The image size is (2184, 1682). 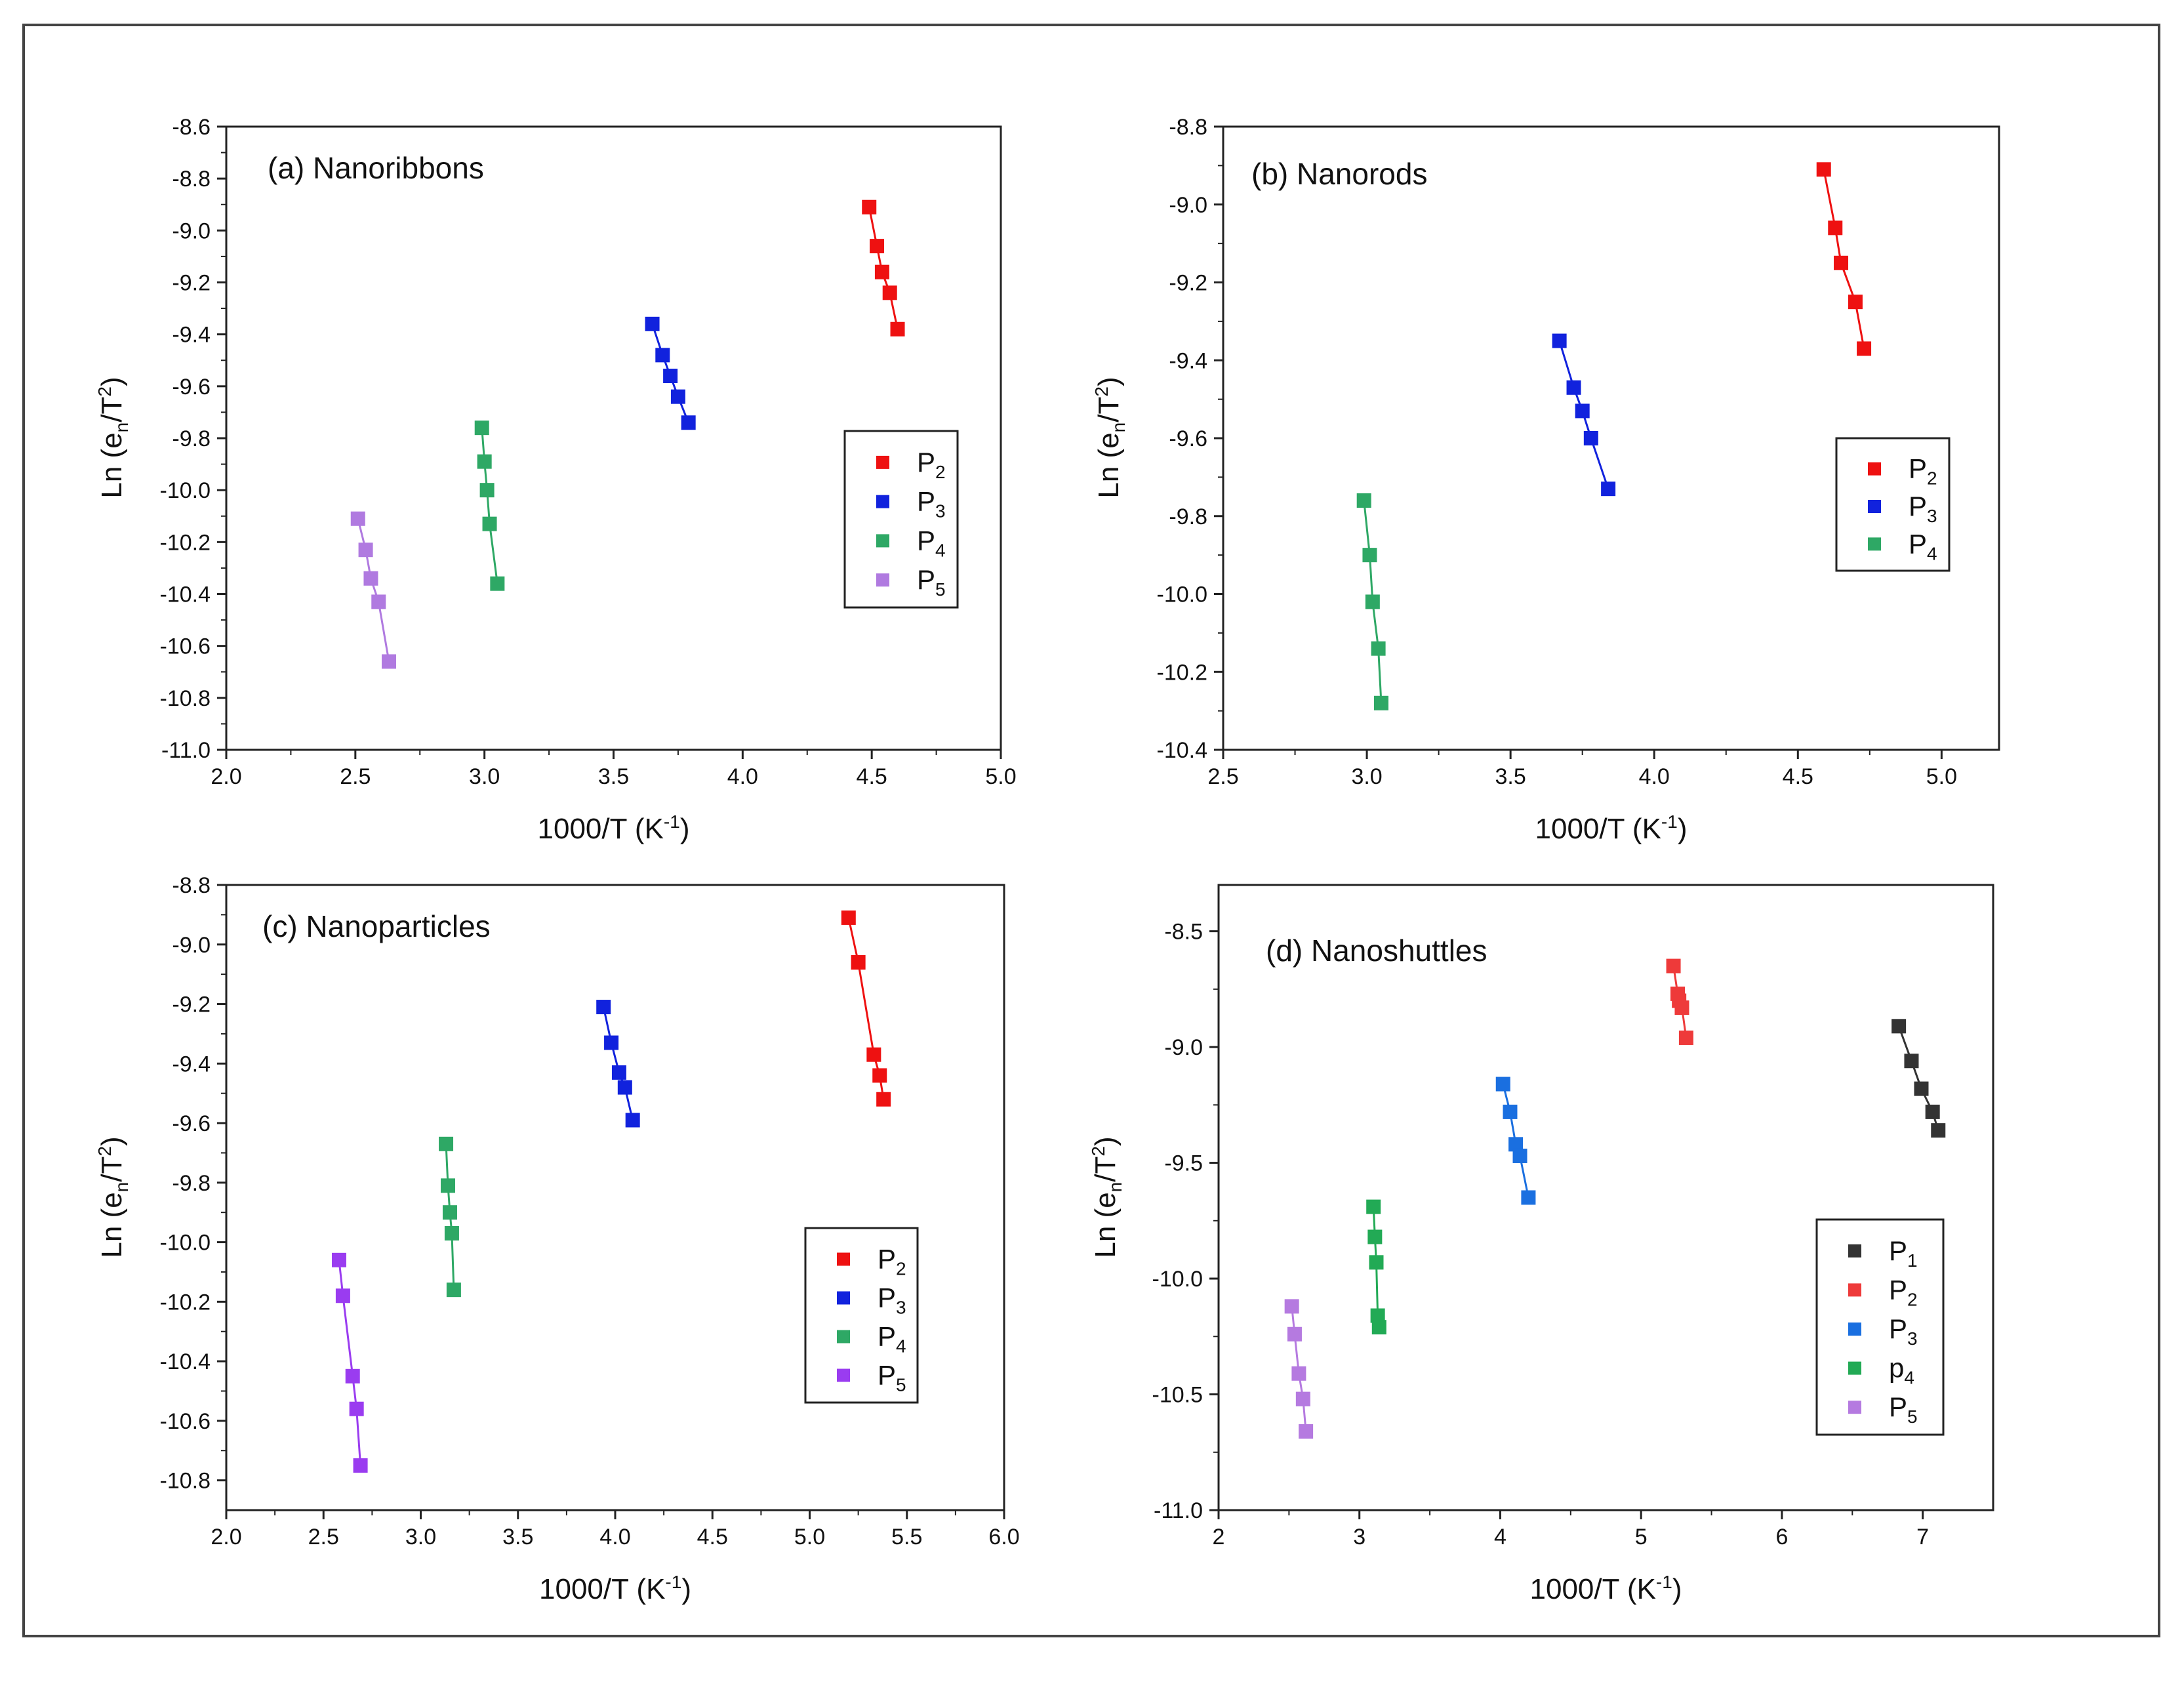 What do you see at coordinates (1003, 1537) in the screenshot?
I see `x-tick-label: 6.0` at bounding box center [1003, 1537].